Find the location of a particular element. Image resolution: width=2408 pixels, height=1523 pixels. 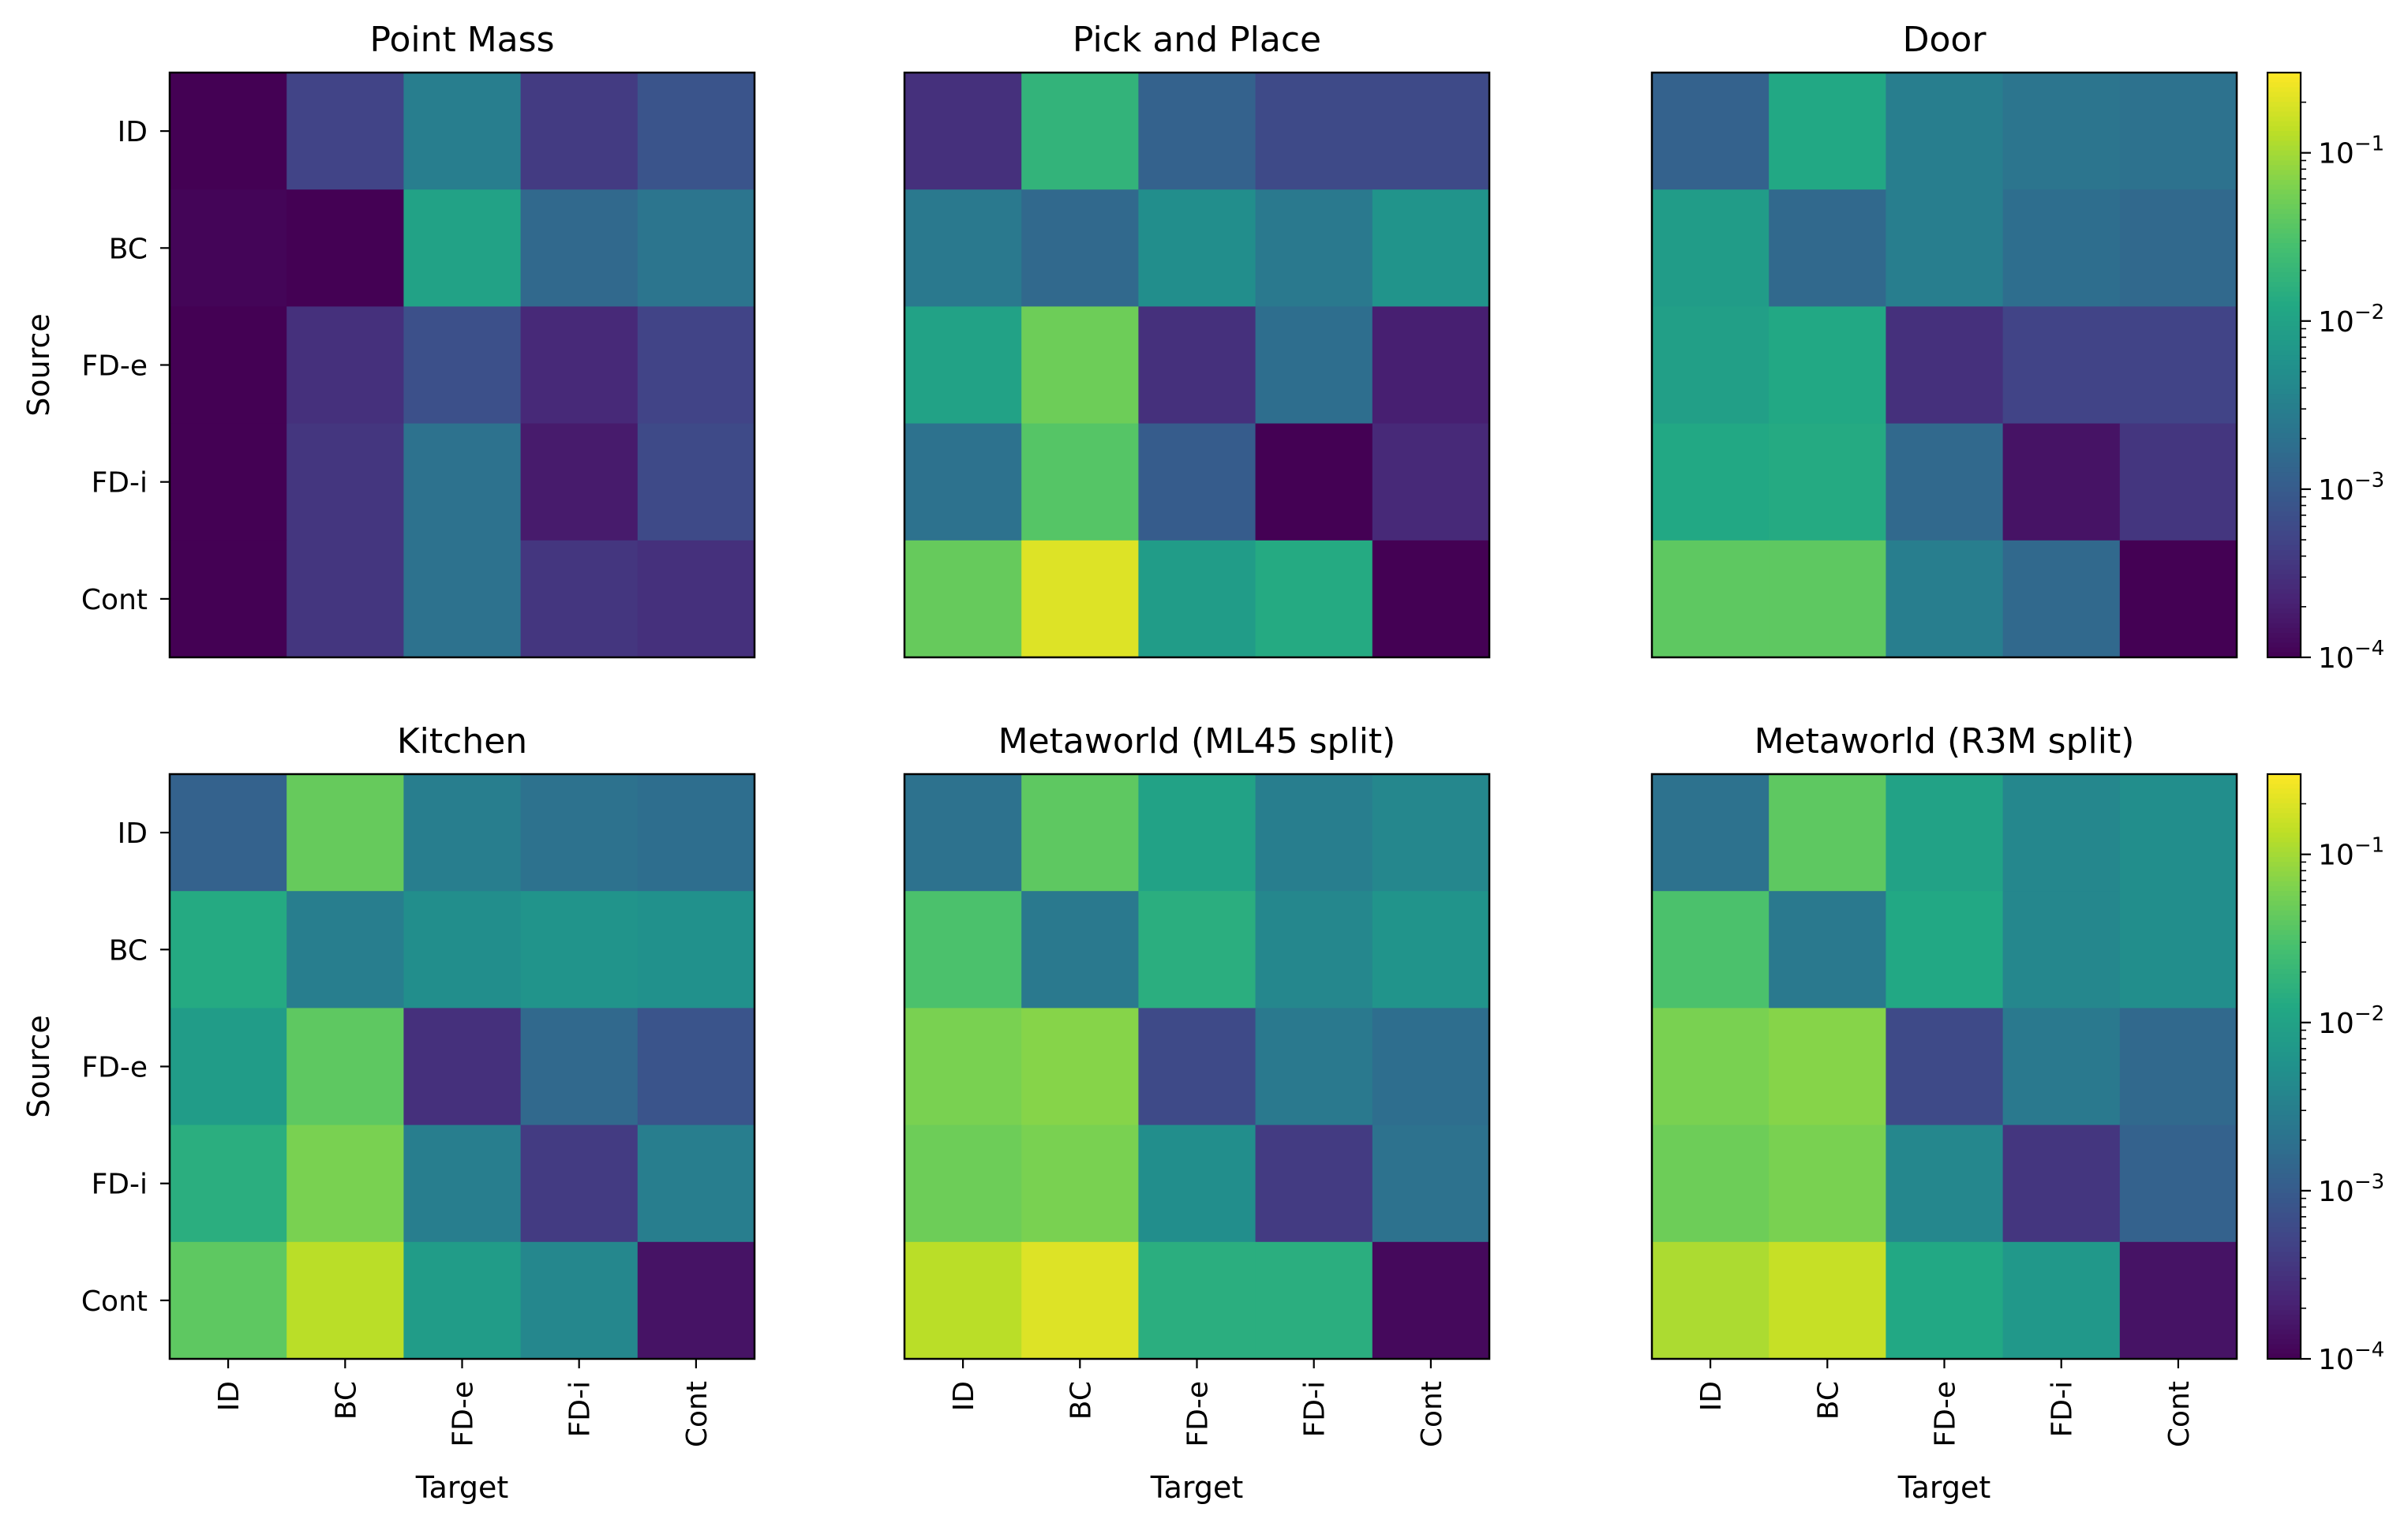

heatmap-cell-metaworld-ml45-split-r3-c2 is located at coordinates (1197, 1183).